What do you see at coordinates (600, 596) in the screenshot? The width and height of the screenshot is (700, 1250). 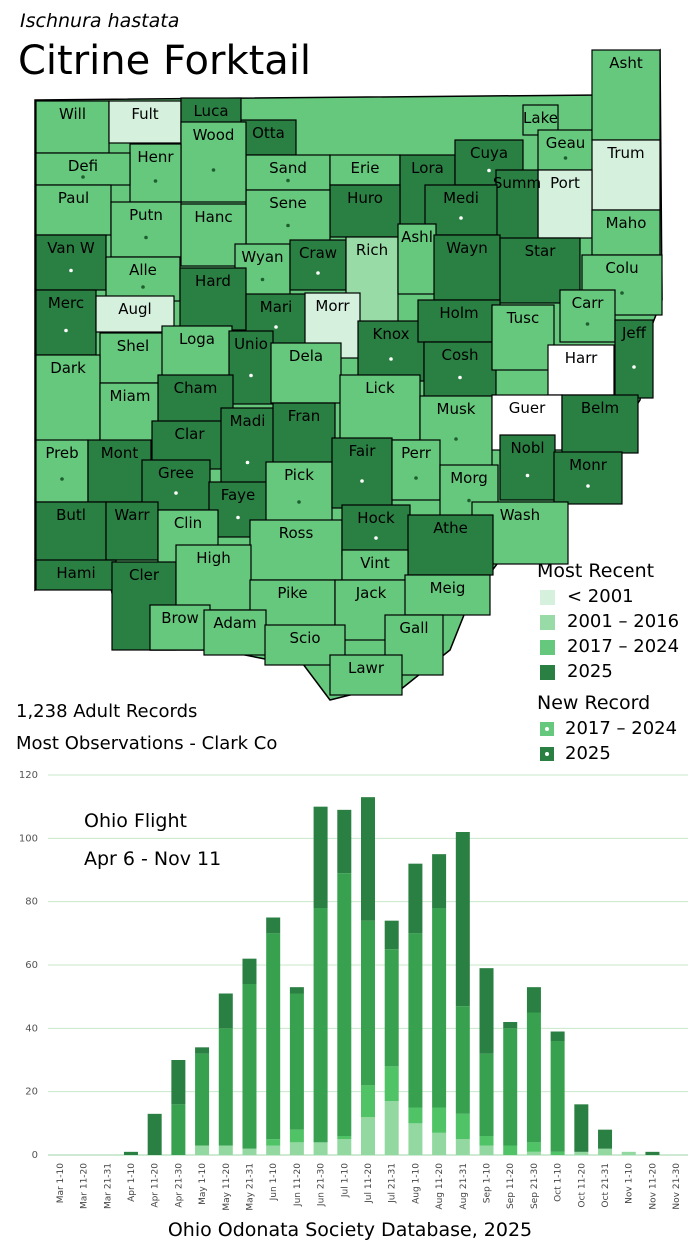 I see `legend-label: < 2001` at bounding box center [600, 596].